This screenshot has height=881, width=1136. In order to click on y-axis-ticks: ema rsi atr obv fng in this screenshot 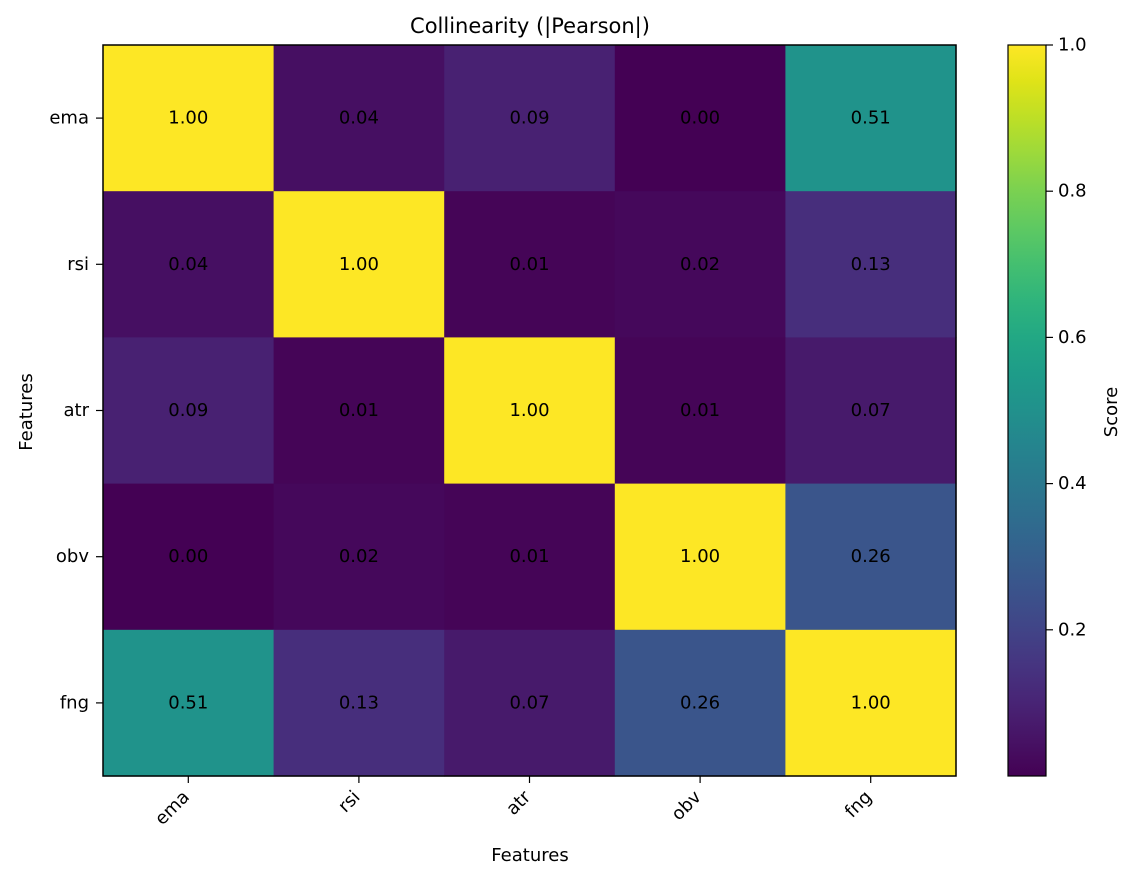, I will do `click(76, 410)`.